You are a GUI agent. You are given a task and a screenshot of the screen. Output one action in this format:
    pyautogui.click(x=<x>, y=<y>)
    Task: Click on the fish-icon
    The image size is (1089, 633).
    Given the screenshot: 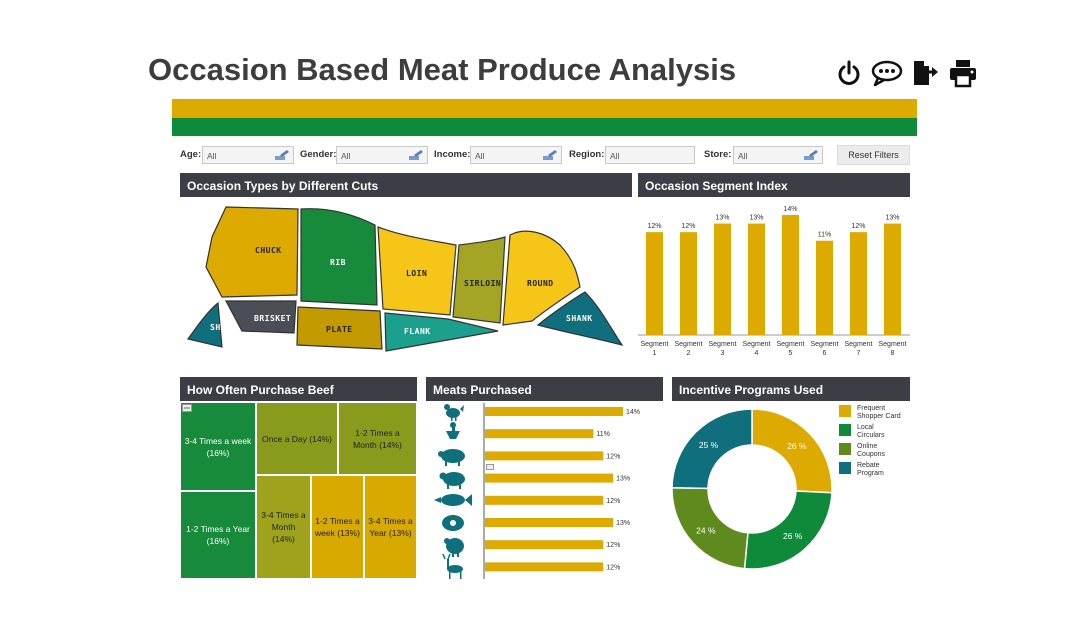 What is the action you would take?
    pyautogui.click(x=453, y=500)
    